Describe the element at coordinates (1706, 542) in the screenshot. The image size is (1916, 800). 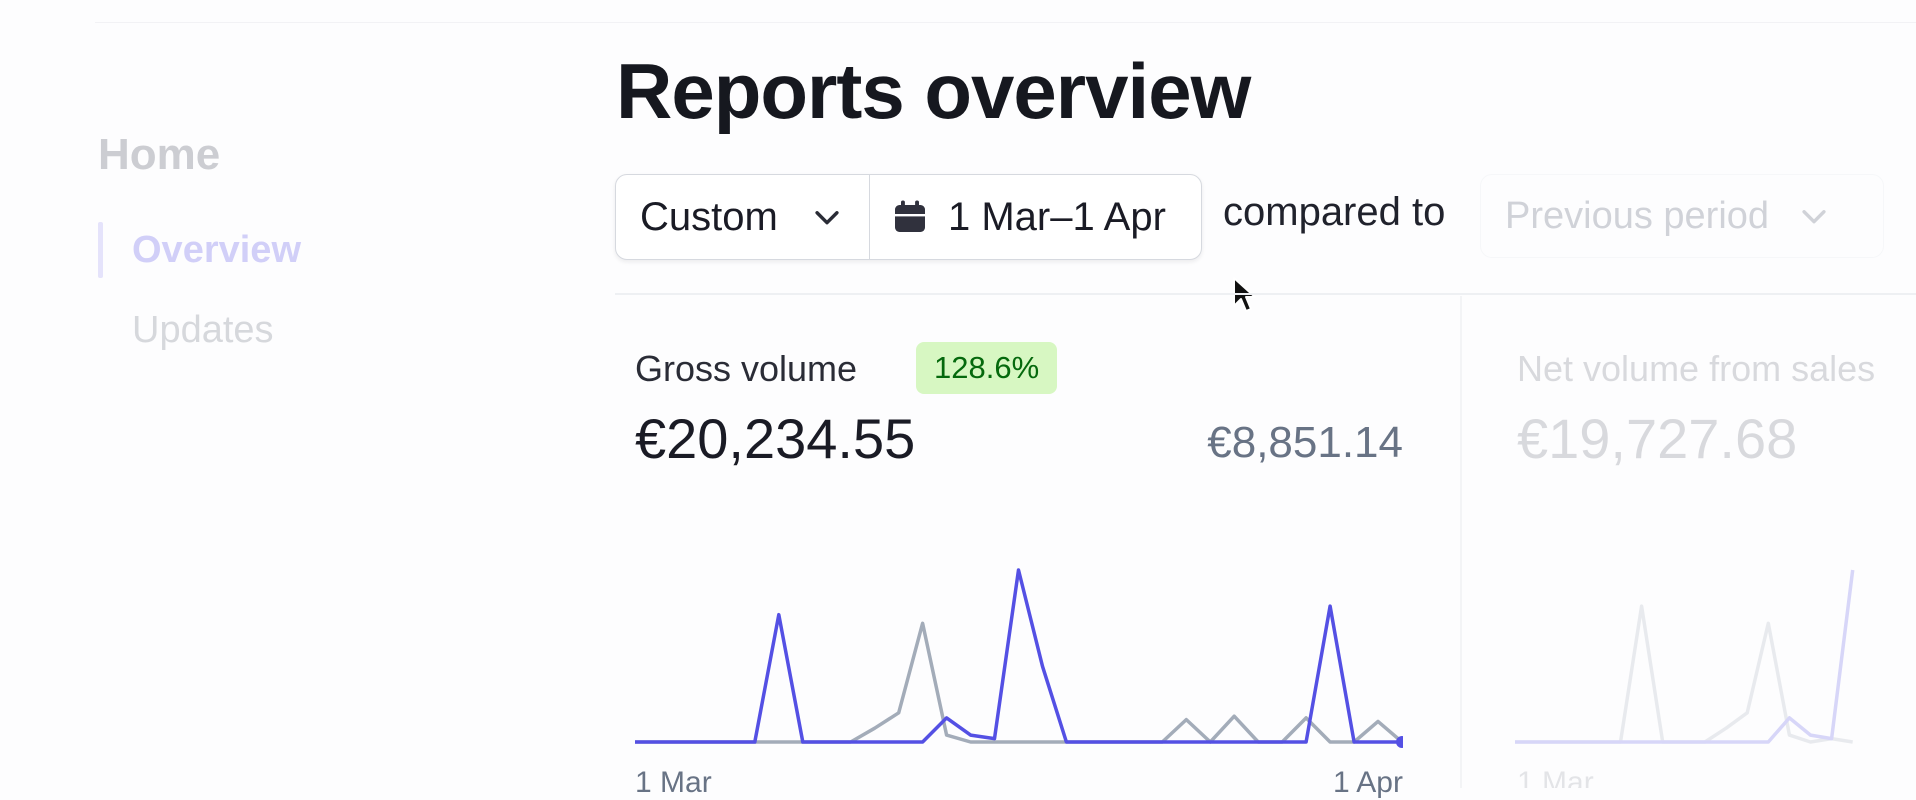
I see `net-volume-card: Net volume from sales €19,727.68 1 Mar` at that location.